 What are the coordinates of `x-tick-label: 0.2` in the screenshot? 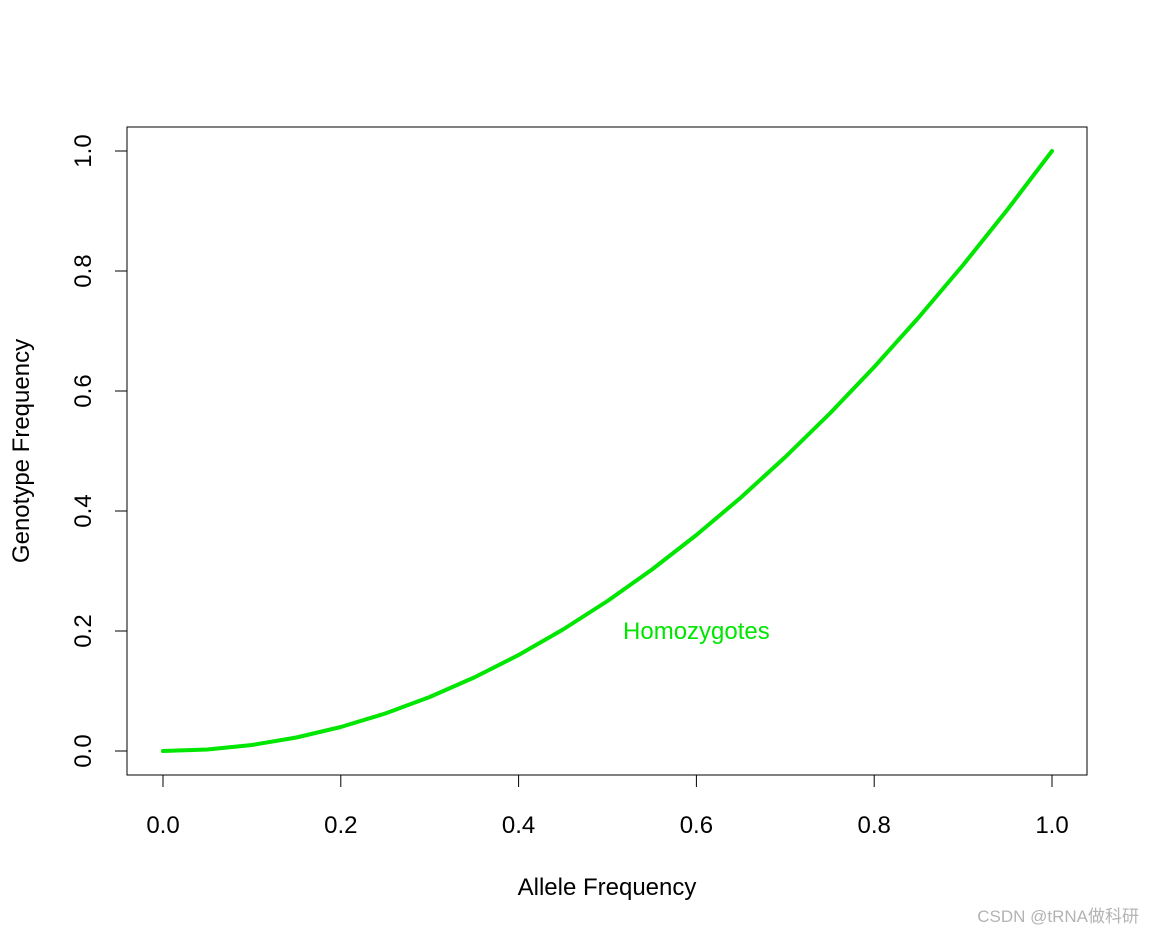 It's located at (340, 825).